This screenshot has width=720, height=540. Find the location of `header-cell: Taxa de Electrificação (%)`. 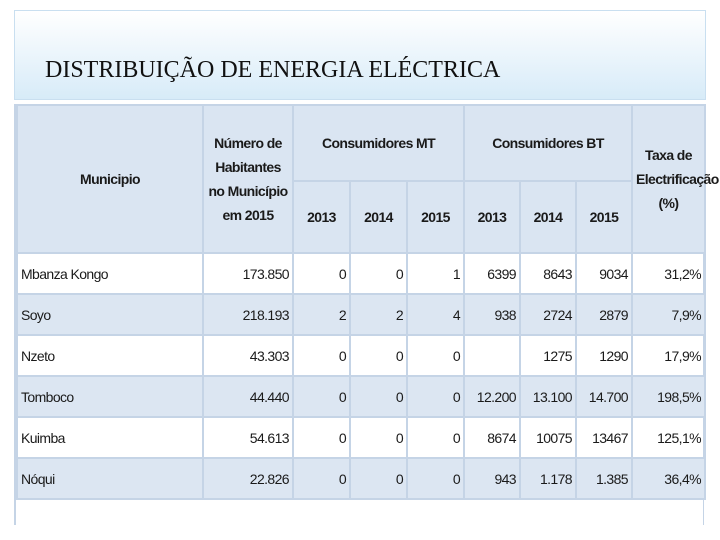

header-cell: Taxa de Electrificação (%) is located at coordinates (675, 179).